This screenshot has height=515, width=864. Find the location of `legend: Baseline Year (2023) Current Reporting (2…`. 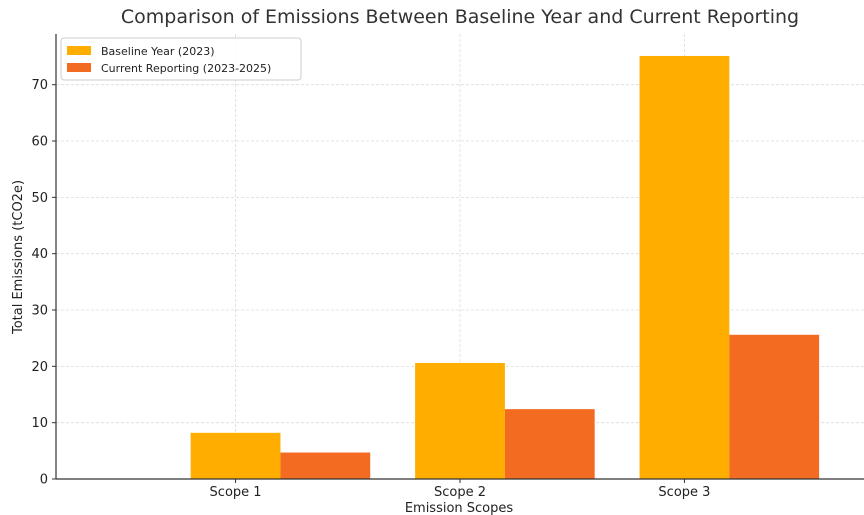

legend: Baseline Year (2023) Current Reporting (2… is located at coordinates (181, 59).